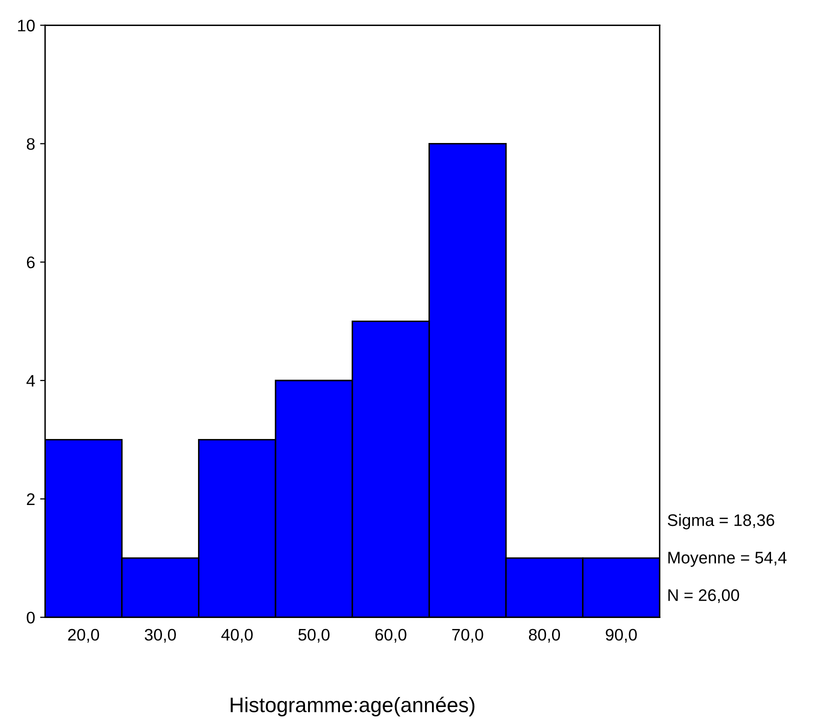  I want to click on x-tick-label: 50,0, so click(314, 635).